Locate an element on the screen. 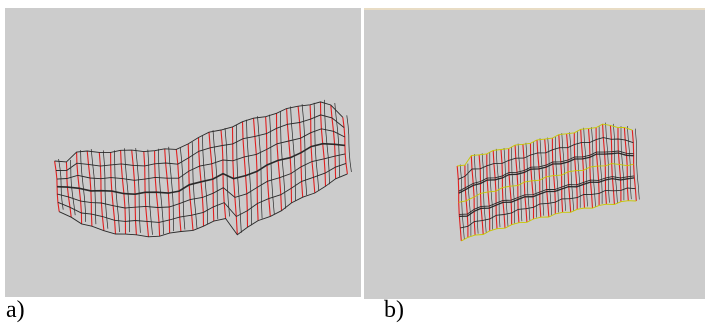  panel-a-caption: a) is located at coordinates (15, 310).